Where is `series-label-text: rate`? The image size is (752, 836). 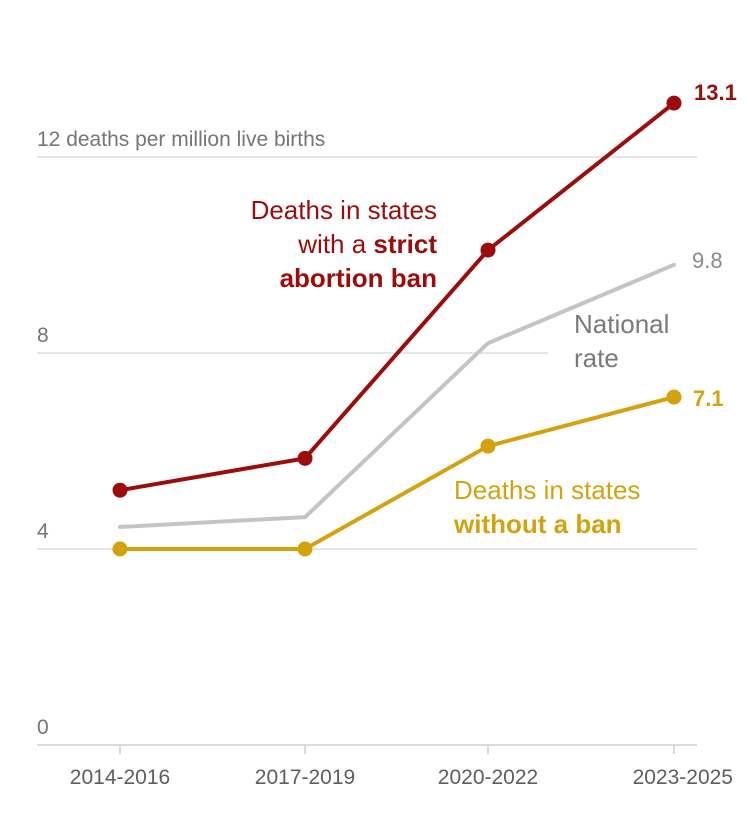 series-label-text: rate is located at coordinates (596, 358).